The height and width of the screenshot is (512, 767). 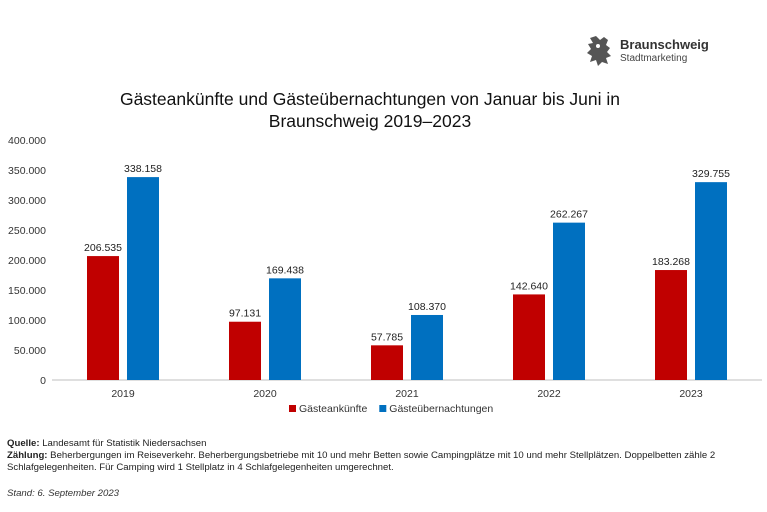 What do you see at coordinates (27, 261) in the screenshot?
I see `y-tick-label: 200.000` at bounding box center [27, 261].